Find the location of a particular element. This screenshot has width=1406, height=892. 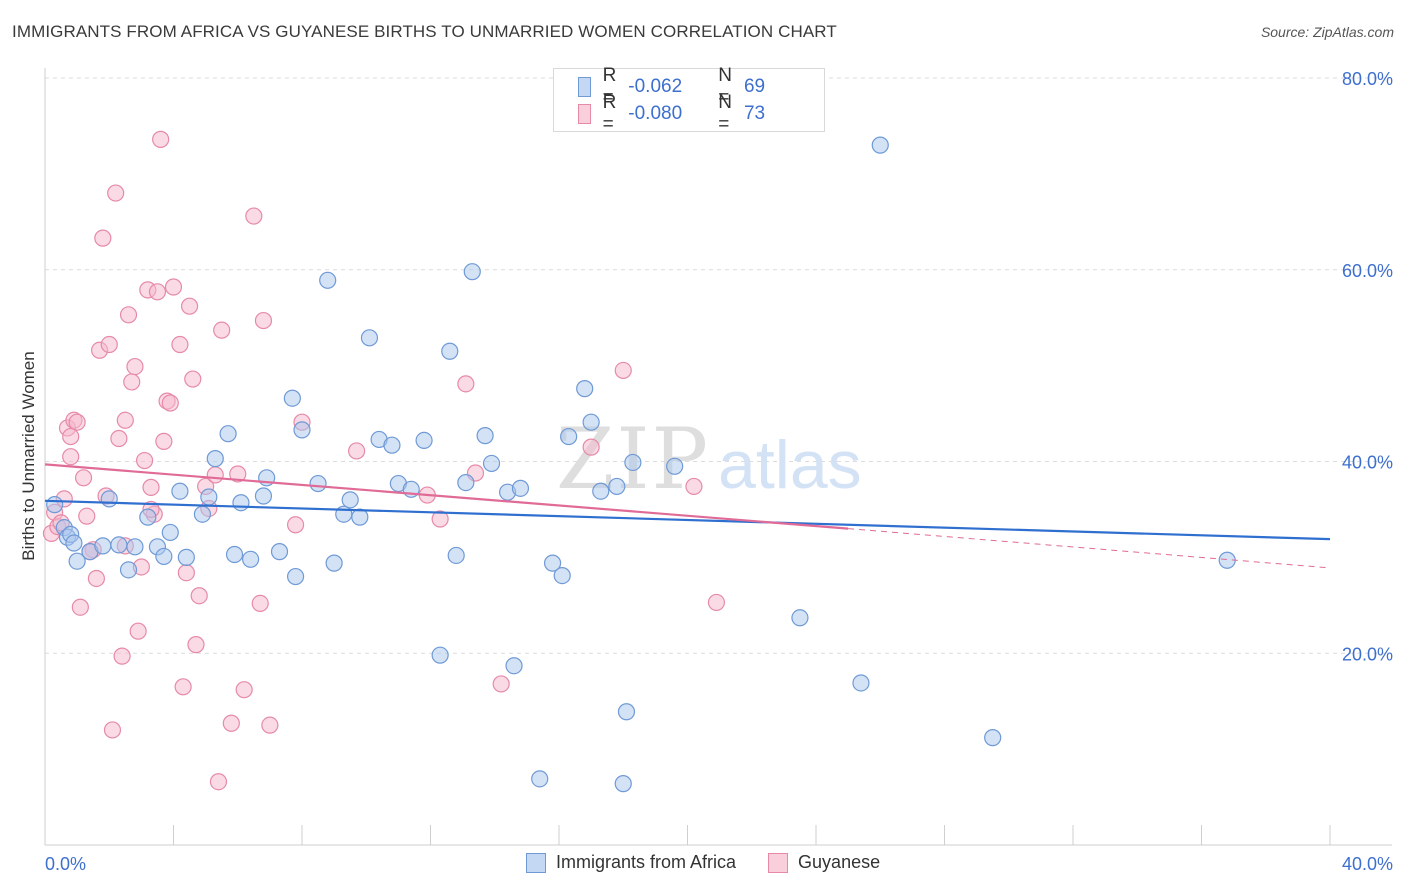

legend-swatch-guyanese is located at coordinates (584, 114).